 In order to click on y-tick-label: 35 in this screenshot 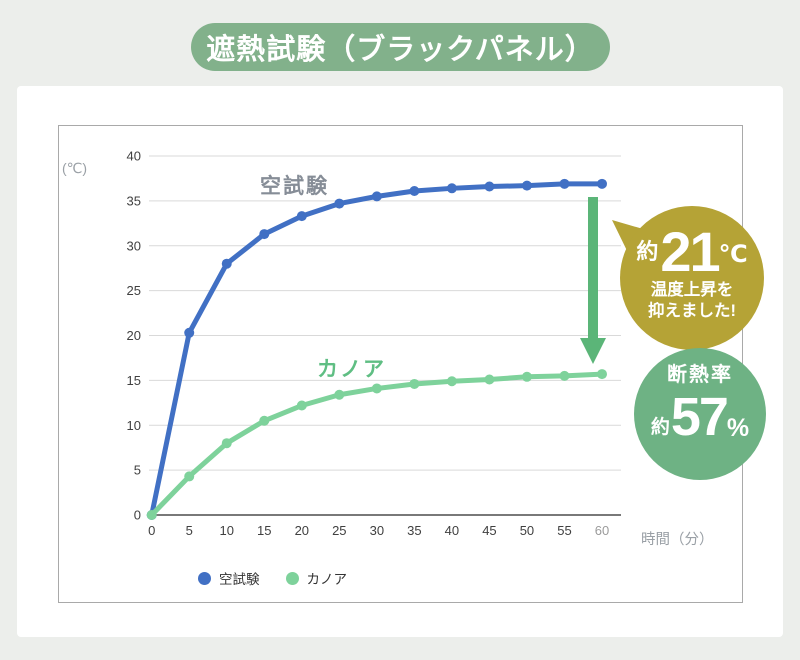, I will do `click(134, 200)`.